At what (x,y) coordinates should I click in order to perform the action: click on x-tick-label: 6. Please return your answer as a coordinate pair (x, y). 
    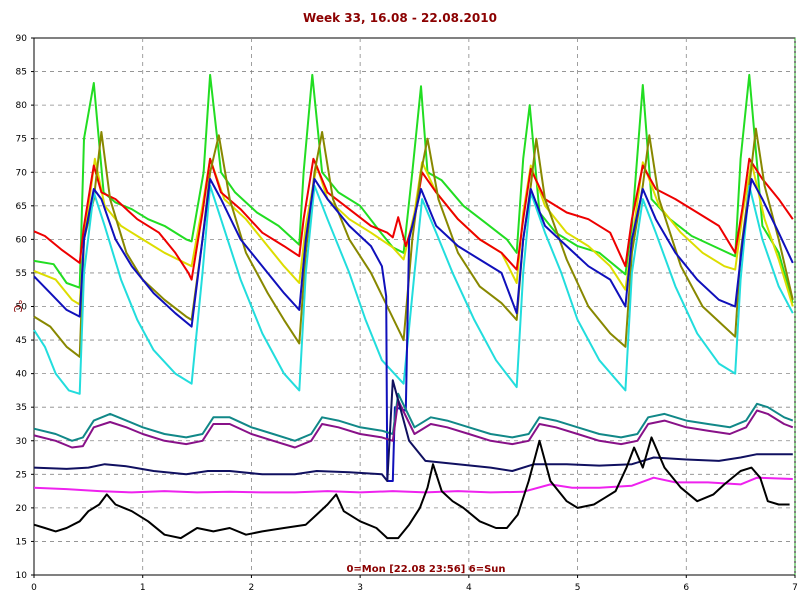
    Looking at the image, I should click on (686, 588).